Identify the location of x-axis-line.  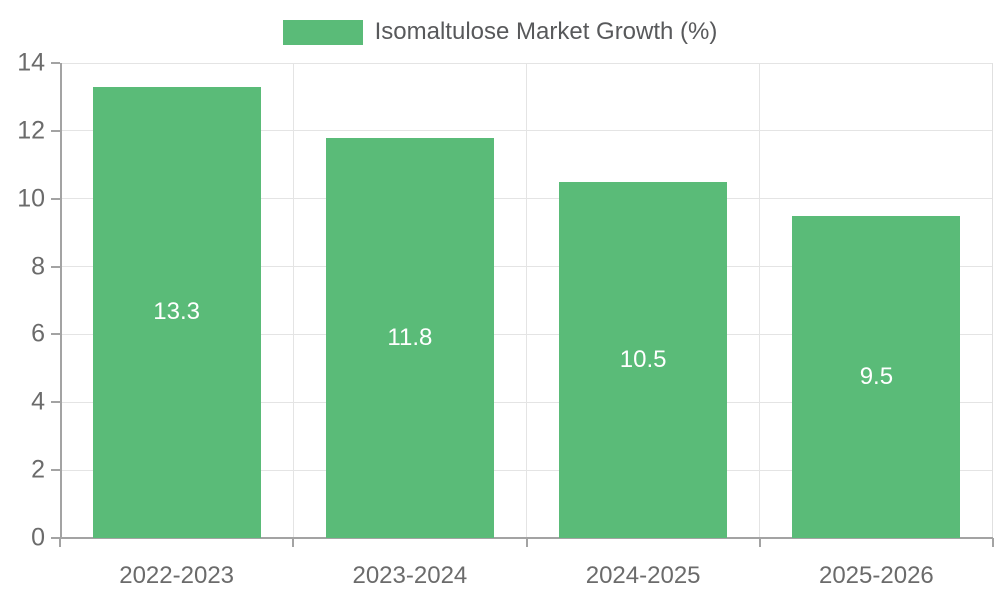
(526, 538).